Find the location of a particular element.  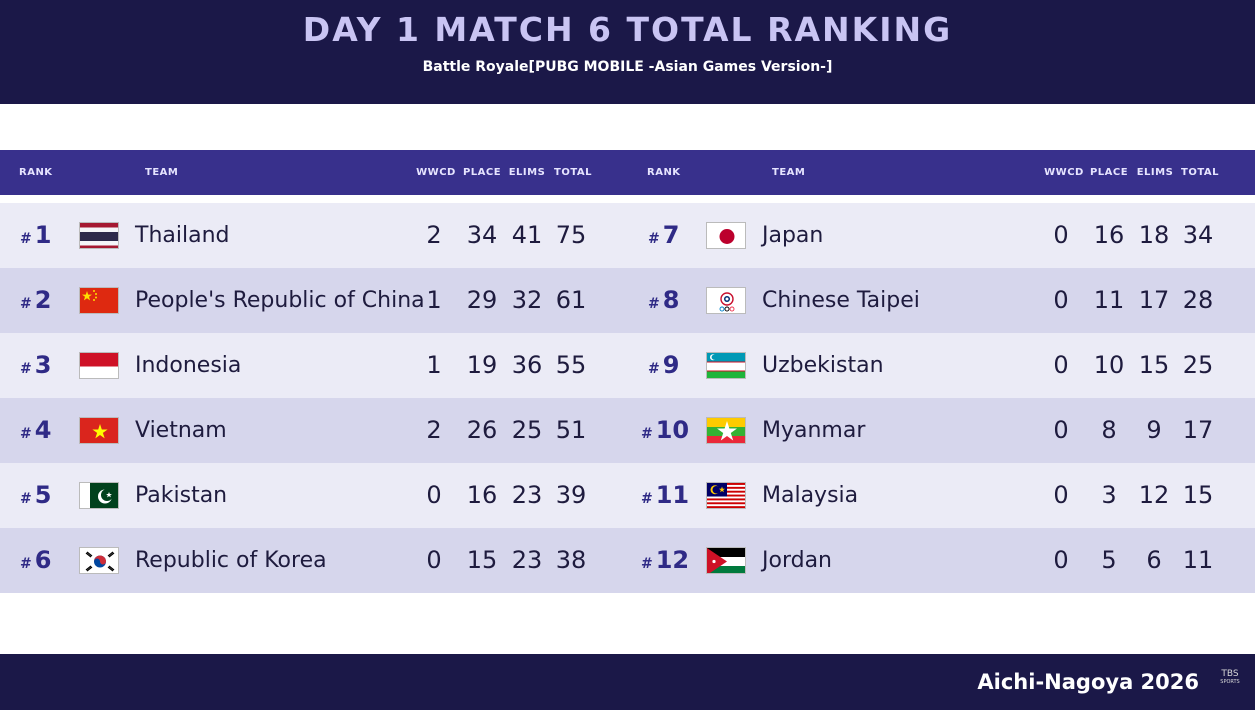

col-total-left: TOTAL is located at coordinates (573, 172).